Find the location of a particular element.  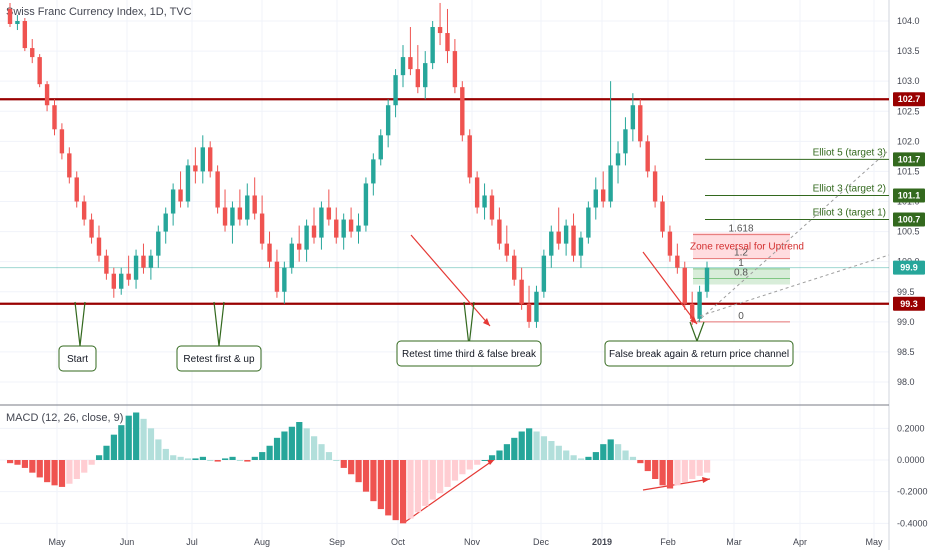

callout-retest-first is located at coordinates (219, 358).